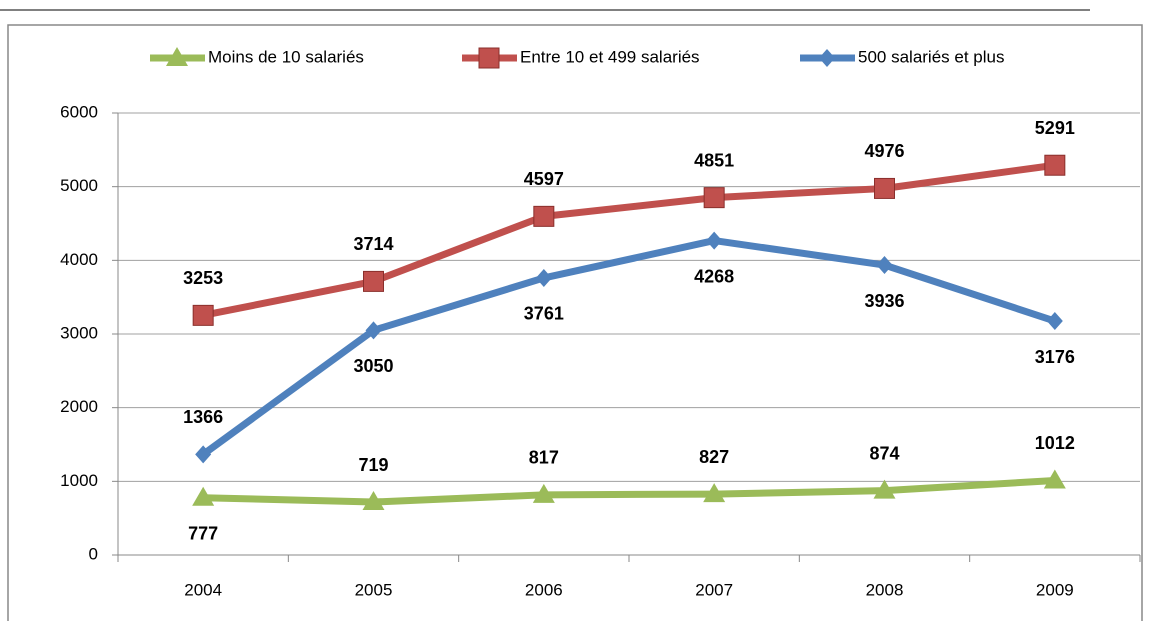 The width and height of the screenshot is (1152, 621). What do you see at coordinates (203, 278) in the screenshot?
I see `data-label: 3253` at bounding box center [203, 278].